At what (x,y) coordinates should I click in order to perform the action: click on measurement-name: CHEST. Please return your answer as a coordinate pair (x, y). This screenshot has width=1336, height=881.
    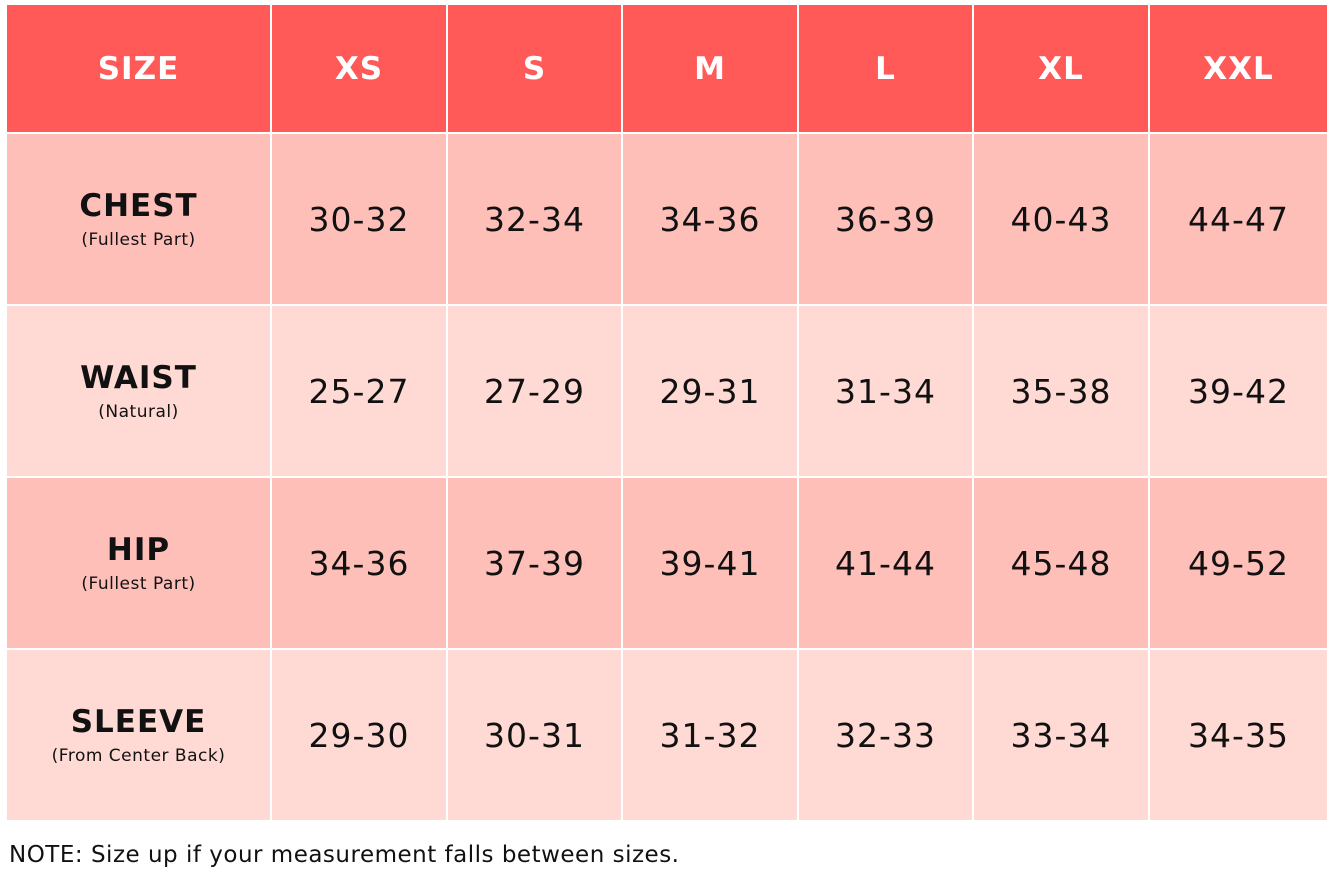
    Looking at the image, I should click on (138, 206).